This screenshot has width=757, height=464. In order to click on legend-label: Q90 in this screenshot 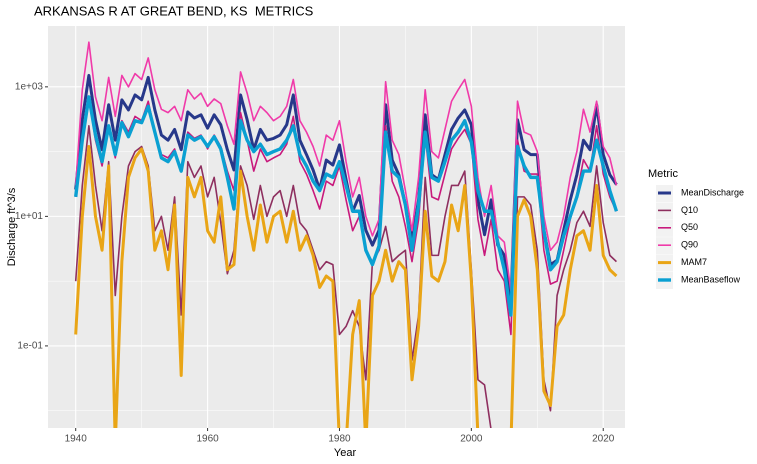, I will do `click(689, 245)`.